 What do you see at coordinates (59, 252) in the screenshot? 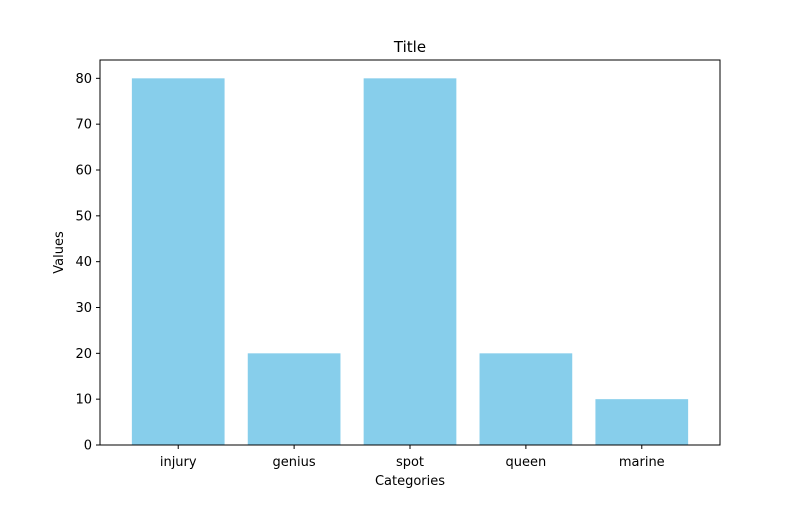
I see `y-axis-label: Values` at bounding box center [59, 252].